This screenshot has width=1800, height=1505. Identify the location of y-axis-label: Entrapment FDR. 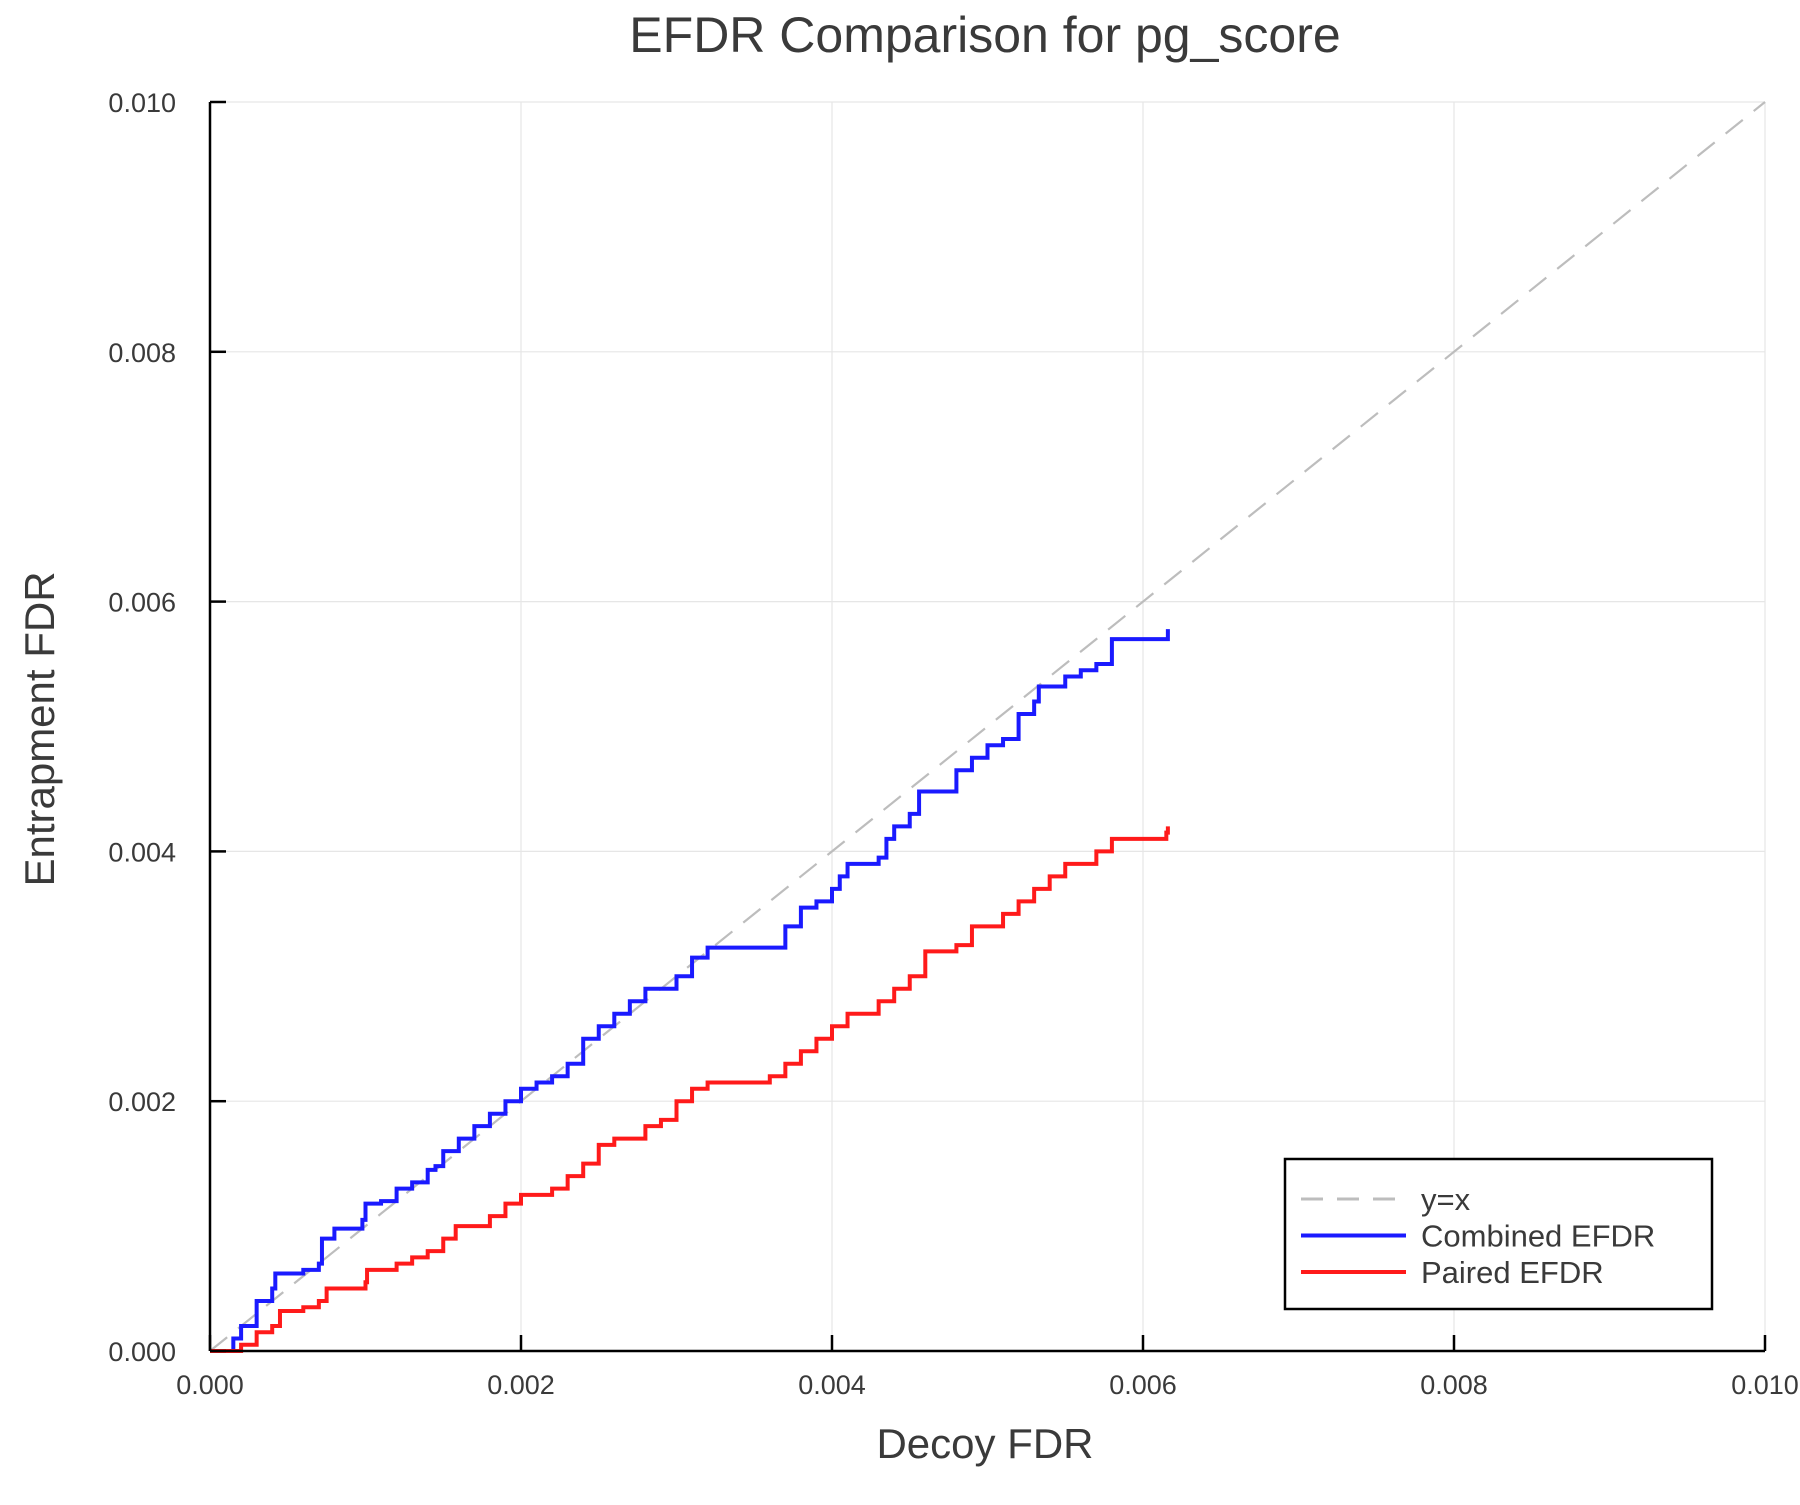
(39, 728).